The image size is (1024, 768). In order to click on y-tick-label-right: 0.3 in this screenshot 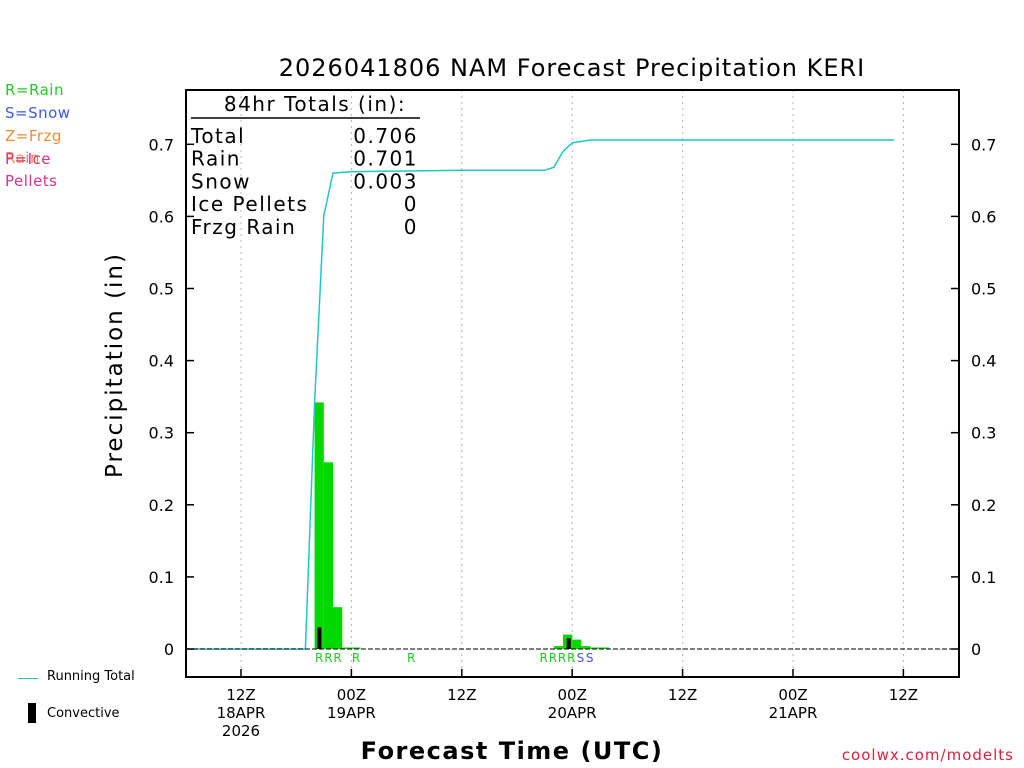, I will do `click(983, 433)`.